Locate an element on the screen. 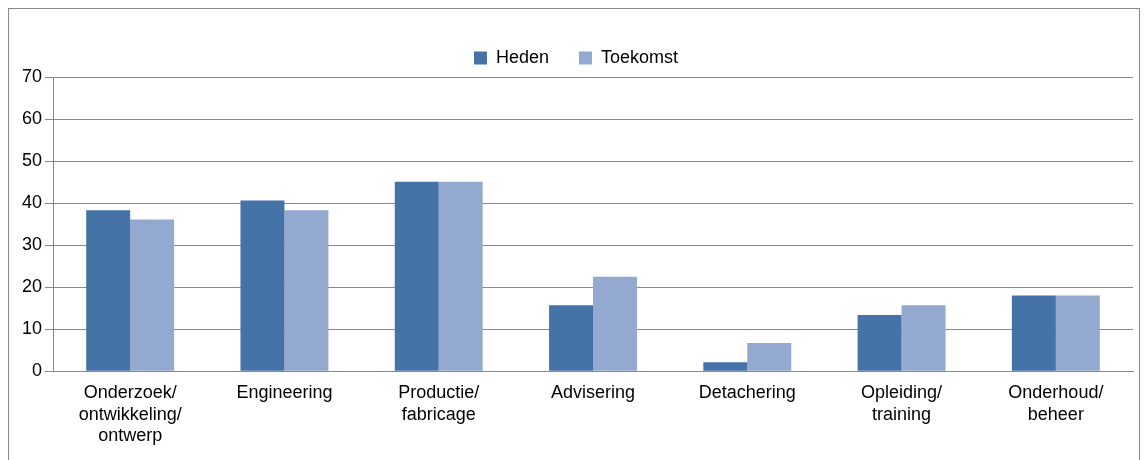 The width and height of the screenshot is (1148, 460). x-tick-label: Advisering is located at coordinates (593, 391).